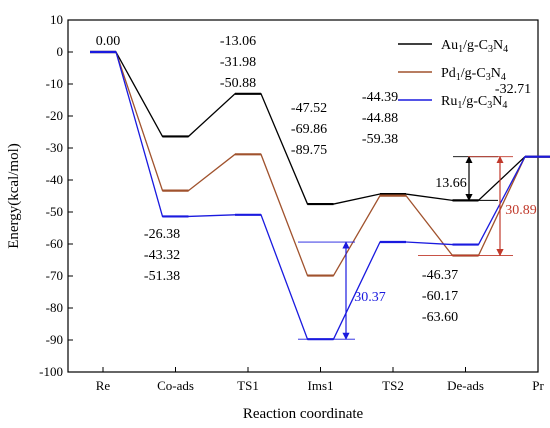  What do you see at coordinates (309, 108) in the screenshot?
I see `value-label: -47.52` at bounding box center [309, 108].